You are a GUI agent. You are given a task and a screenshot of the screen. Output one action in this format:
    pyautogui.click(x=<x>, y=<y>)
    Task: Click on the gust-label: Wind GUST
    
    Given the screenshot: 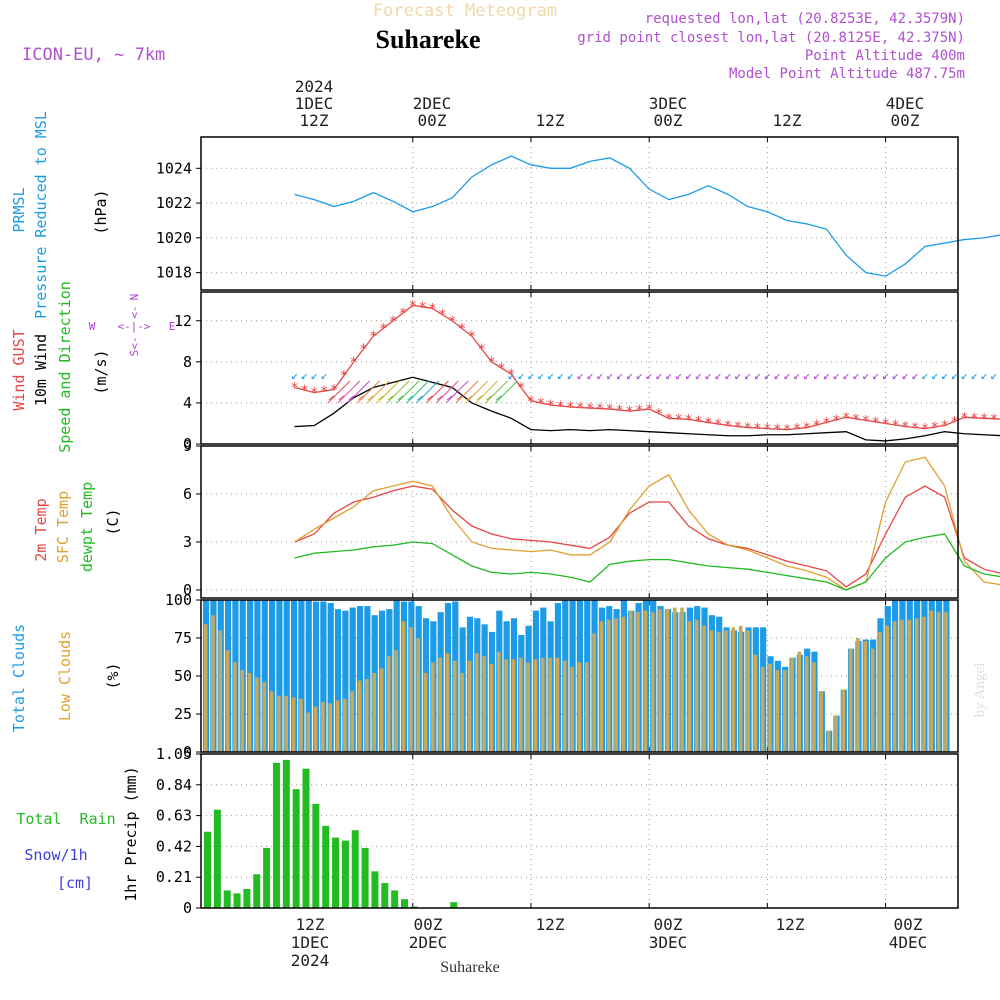 What is the action you would take?
    pyautogui.click(x=19, y=369)
    